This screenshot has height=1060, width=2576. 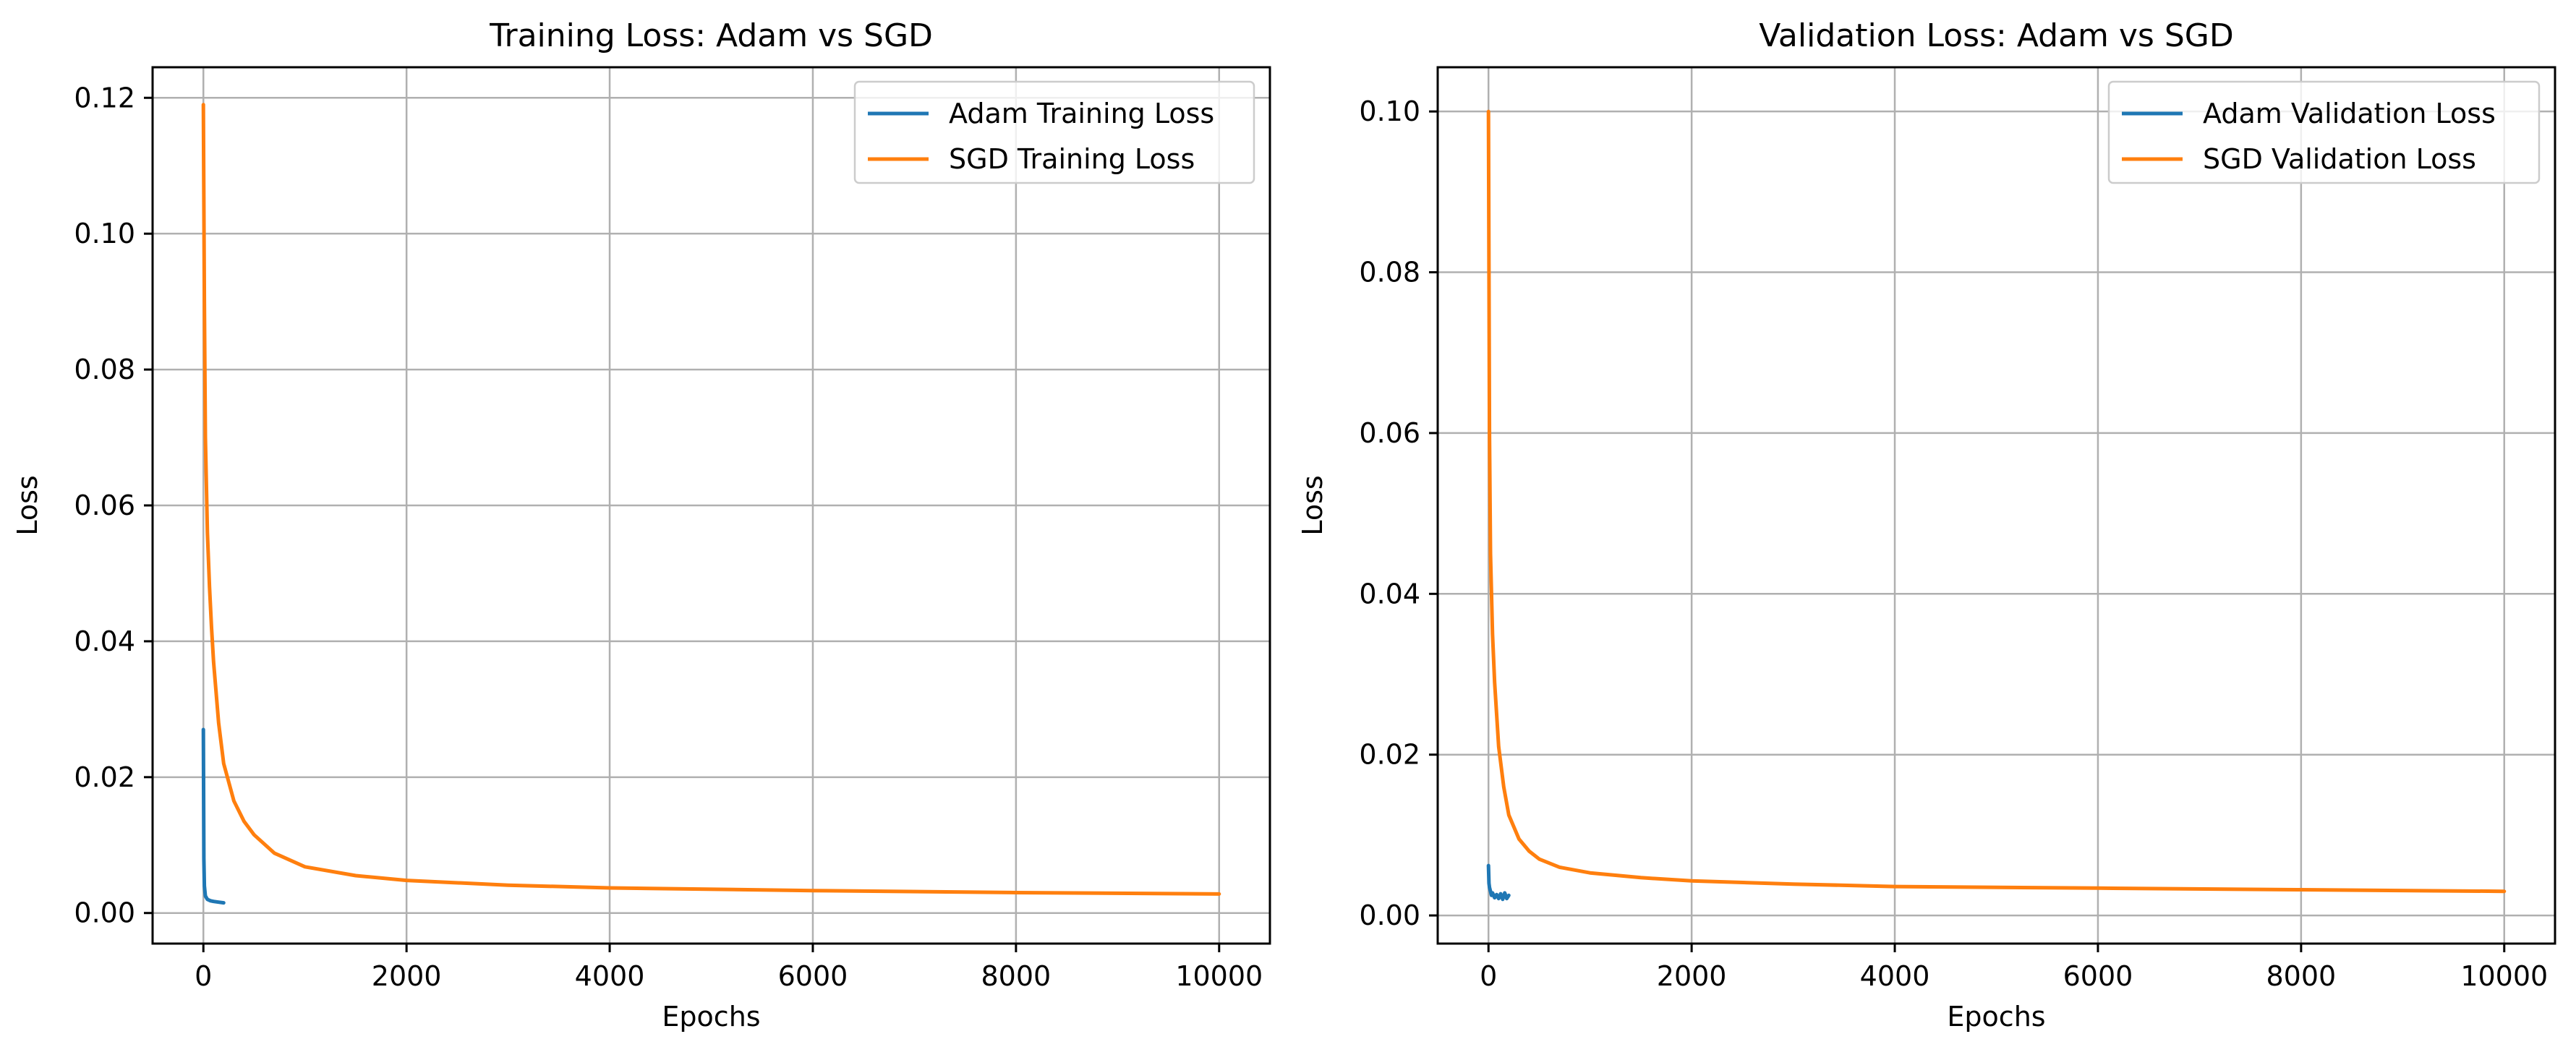 What do you see at coordinates (105, 98) in the screenshot?
I see `y-tick-label: 0.12` at bounding box center [105, 98].